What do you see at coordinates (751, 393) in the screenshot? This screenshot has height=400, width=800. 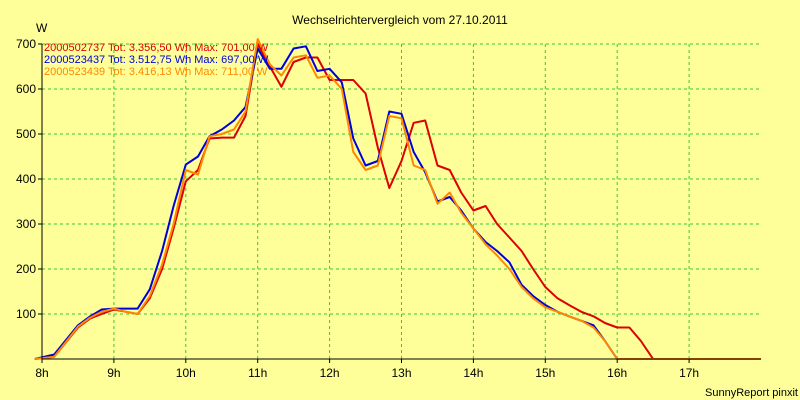 I see `footer-credit: SunnyReport pinxit` at bounding box center [751, 393].